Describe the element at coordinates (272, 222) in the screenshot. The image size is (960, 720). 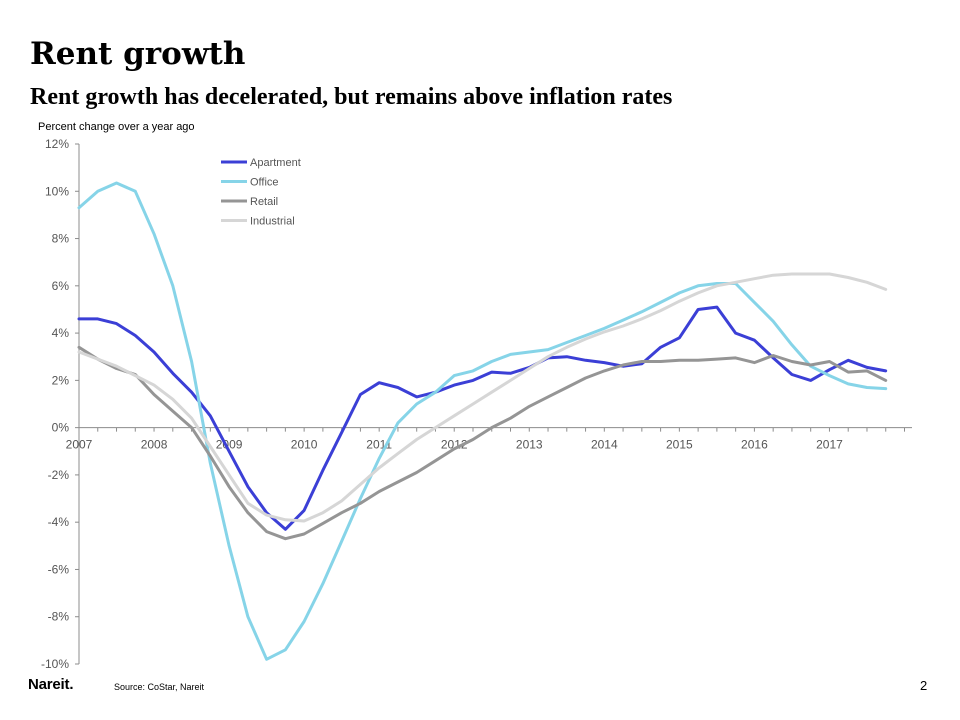
I see `legend-label-industrial: Industrial` at that location.